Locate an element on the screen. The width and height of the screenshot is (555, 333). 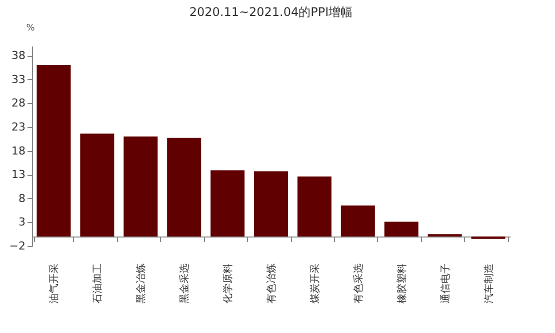
x-tick-label: 油气开采 is located at coordinates (54, 284).